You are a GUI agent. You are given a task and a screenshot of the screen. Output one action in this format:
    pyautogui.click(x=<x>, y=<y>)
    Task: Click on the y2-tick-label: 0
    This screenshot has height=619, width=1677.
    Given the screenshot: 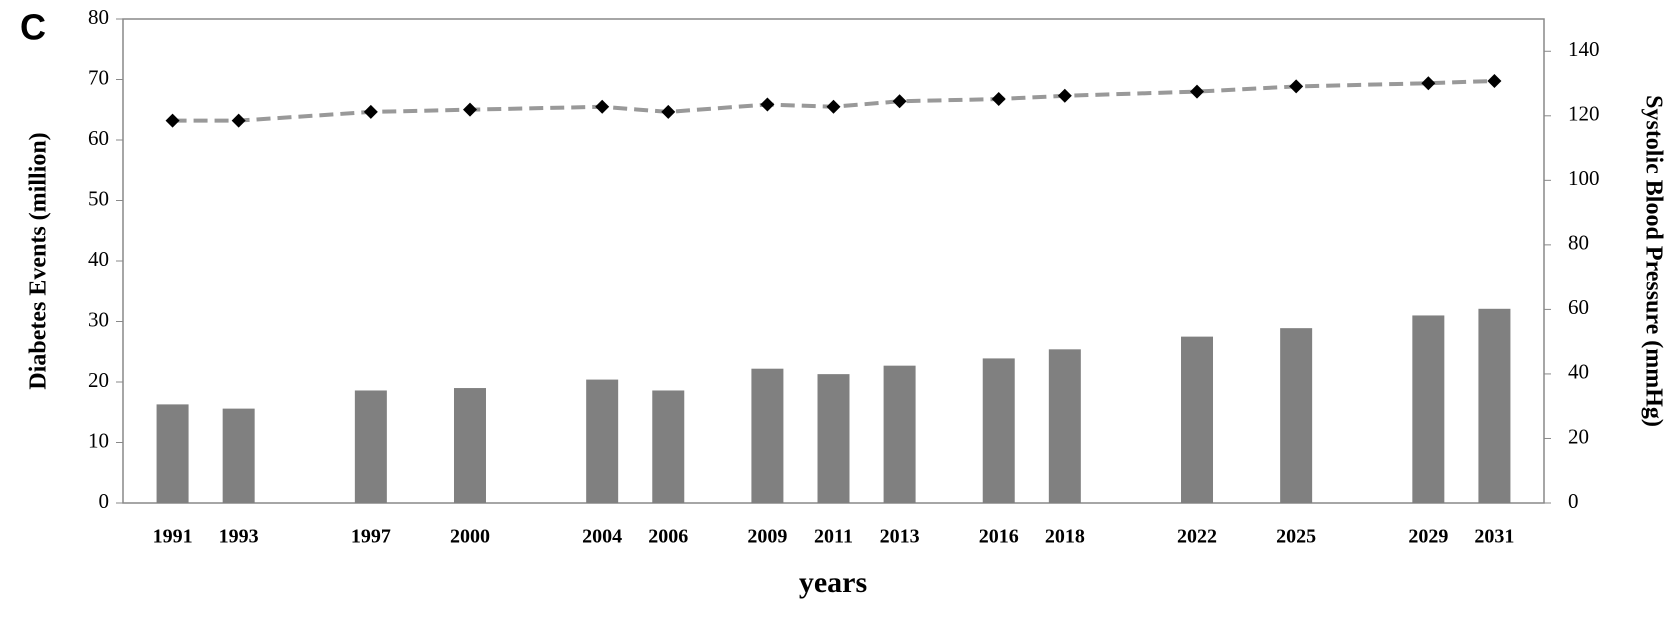 What is the action you would take?
    pyautogui.click(x=1573, y=501)
    